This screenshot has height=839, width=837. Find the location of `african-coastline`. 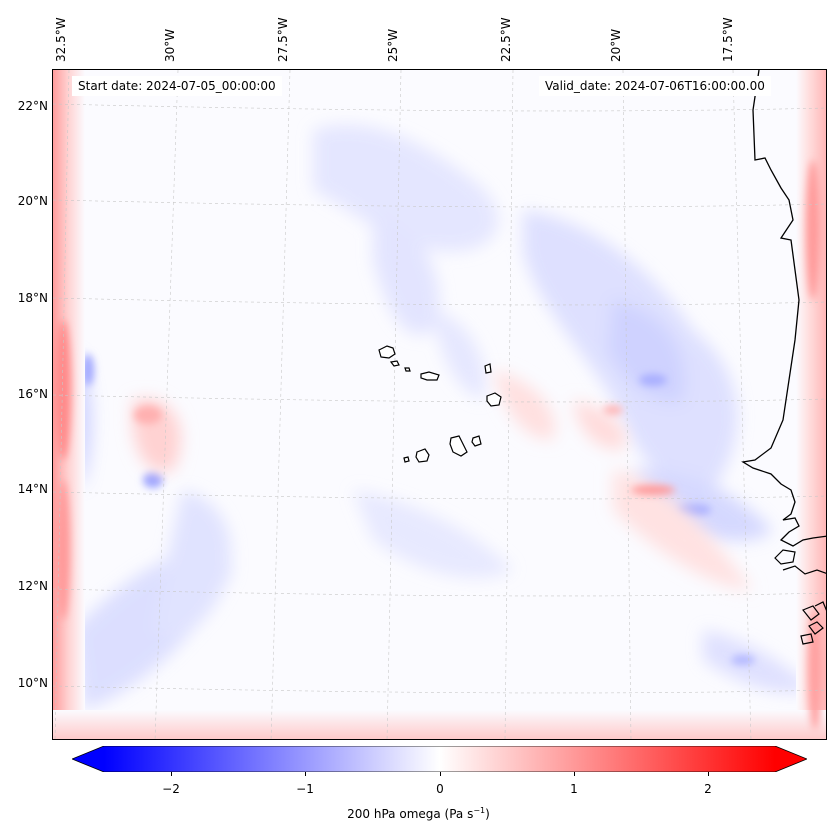

african-coastline is located at coordinates (783, 308).